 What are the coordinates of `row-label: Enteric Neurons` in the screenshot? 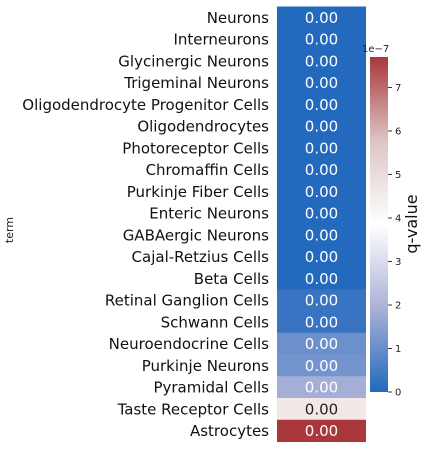 It's located at (209, 214).